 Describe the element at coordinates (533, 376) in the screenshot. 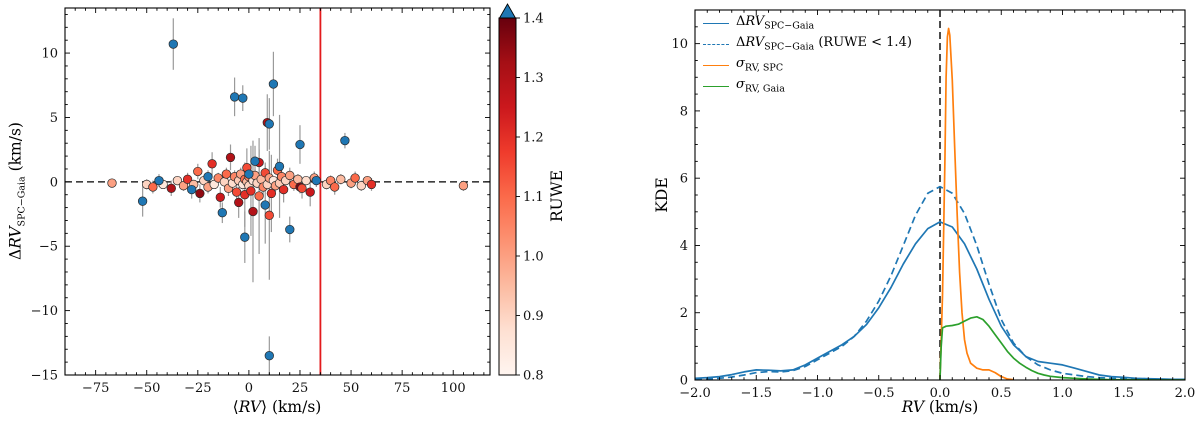

I see `svg-text: 0.8` at that location.